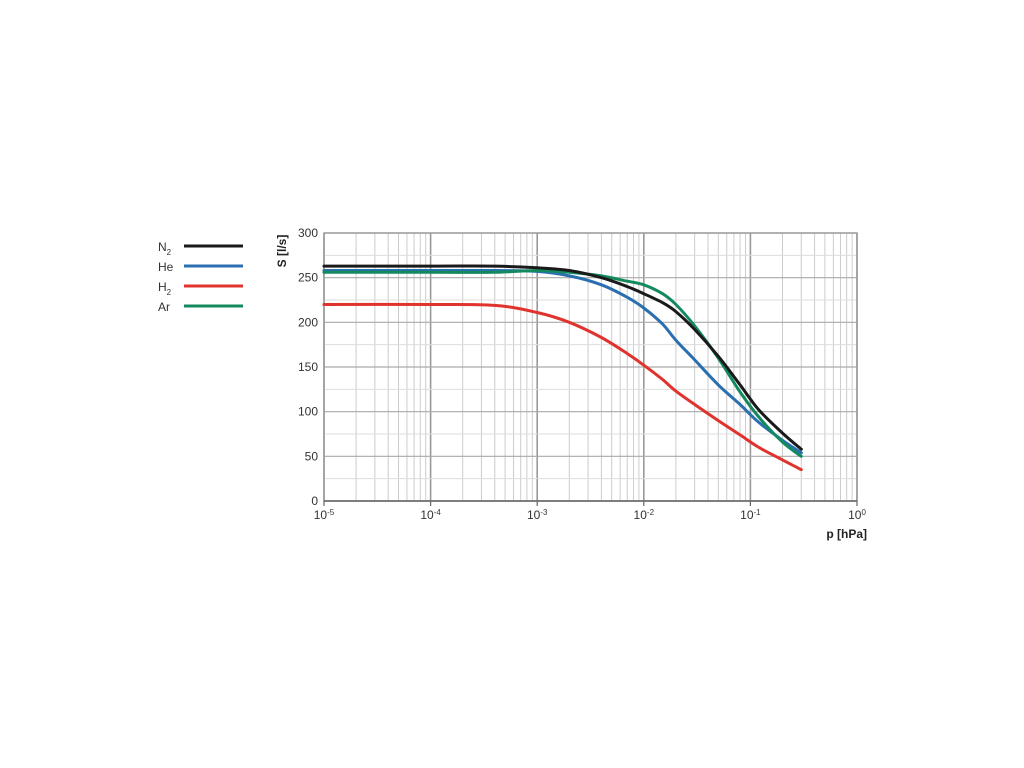 The height and width of the screenshot is (768, 1024). Describe the element at coordinates (308, 367) in the screenshot. I see `y-tick-label: 150` at that location.